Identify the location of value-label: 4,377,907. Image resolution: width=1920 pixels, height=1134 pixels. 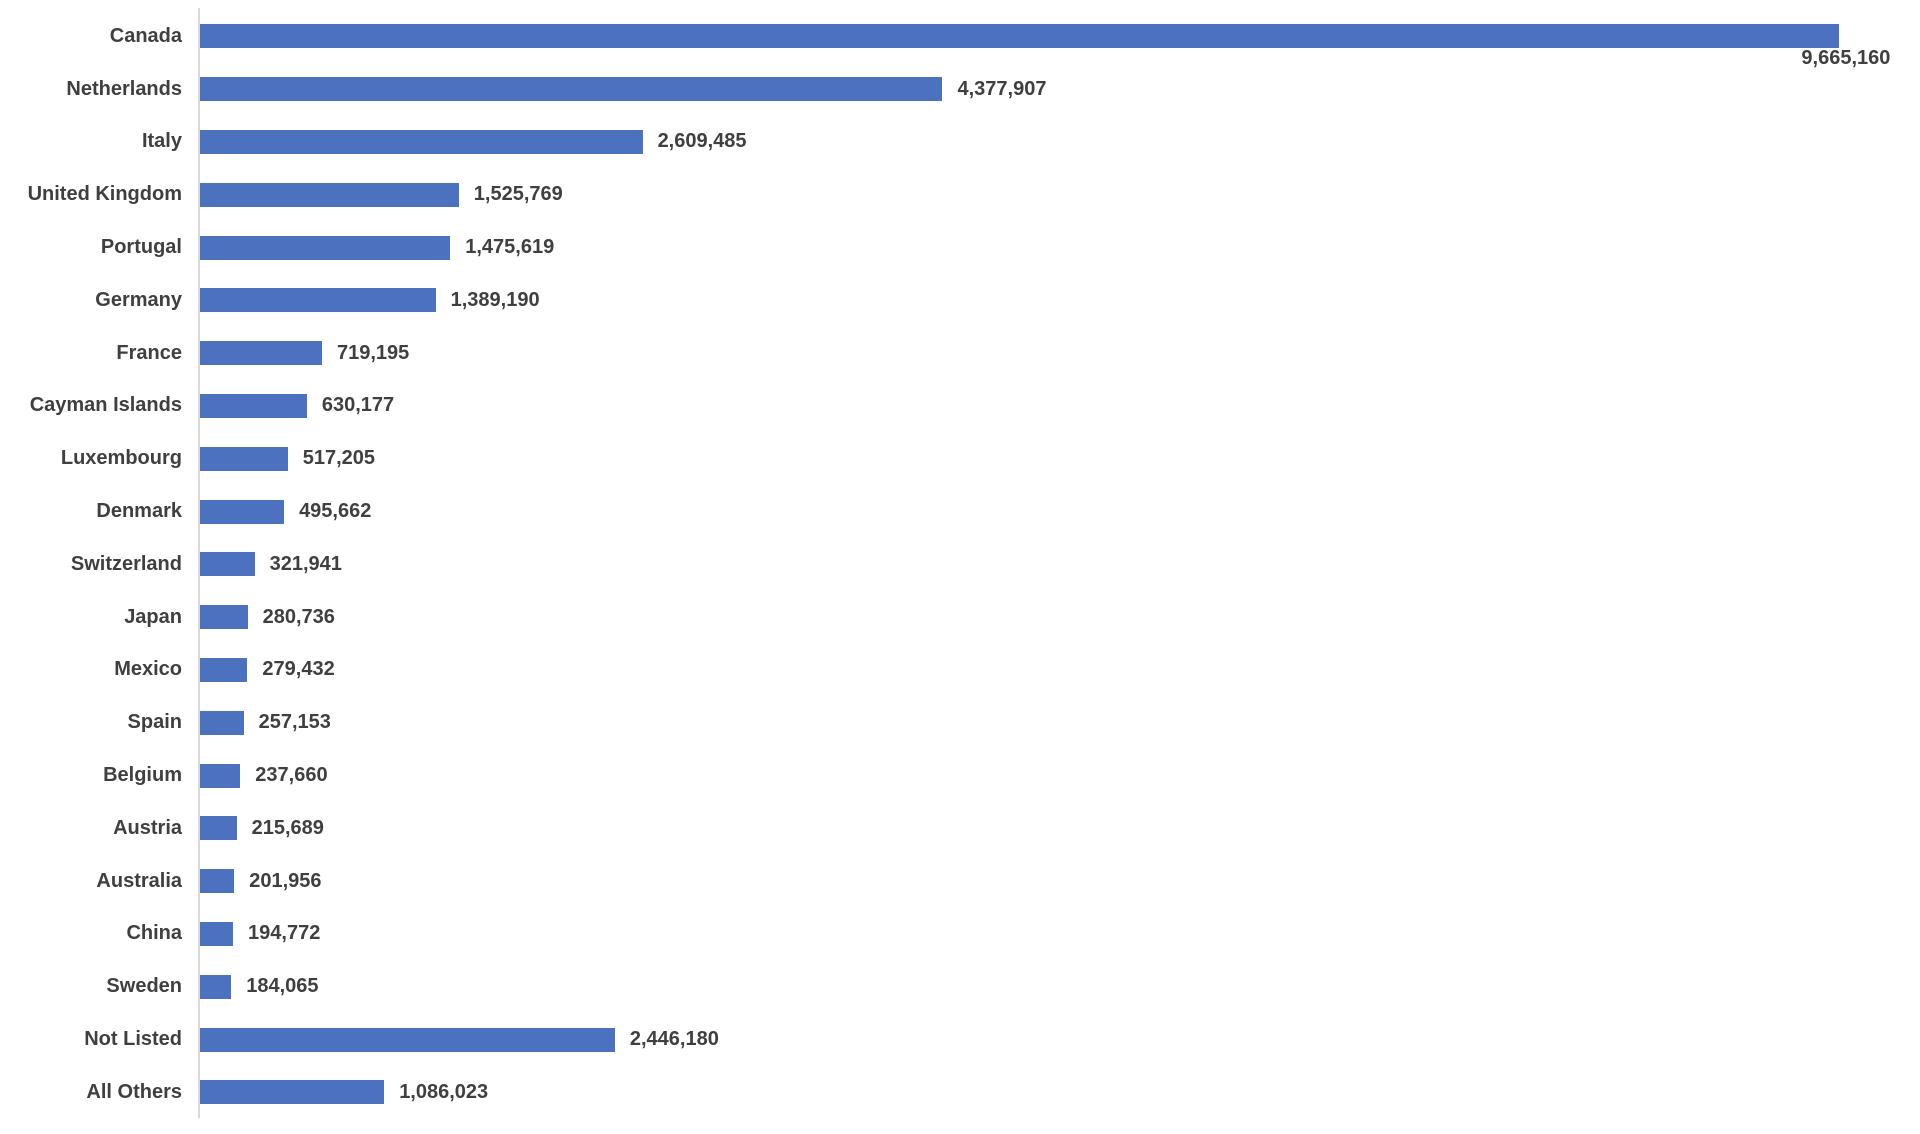
(1002, 88).